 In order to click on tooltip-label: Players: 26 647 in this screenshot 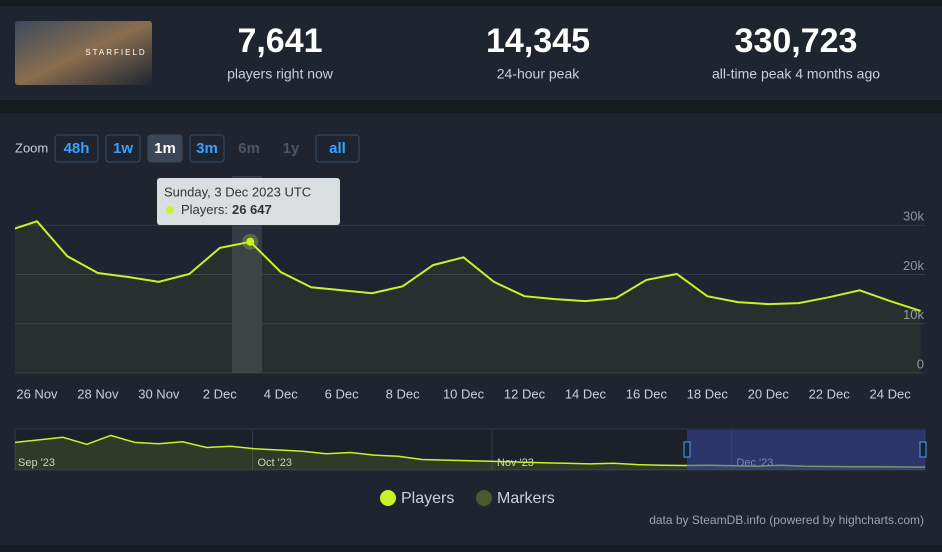, I will do `click(226, 209)`.